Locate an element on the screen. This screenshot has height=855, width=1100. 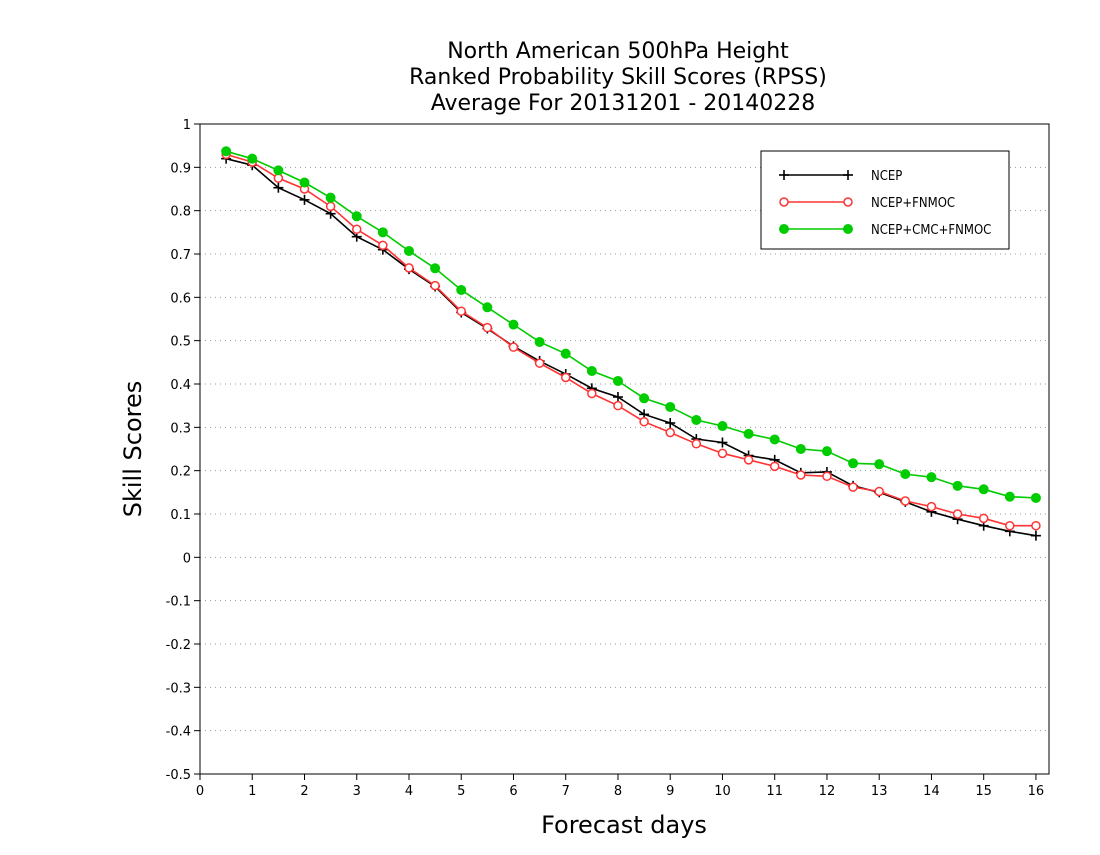
x-tick-label: 7 is located at coordinates (566, 791).